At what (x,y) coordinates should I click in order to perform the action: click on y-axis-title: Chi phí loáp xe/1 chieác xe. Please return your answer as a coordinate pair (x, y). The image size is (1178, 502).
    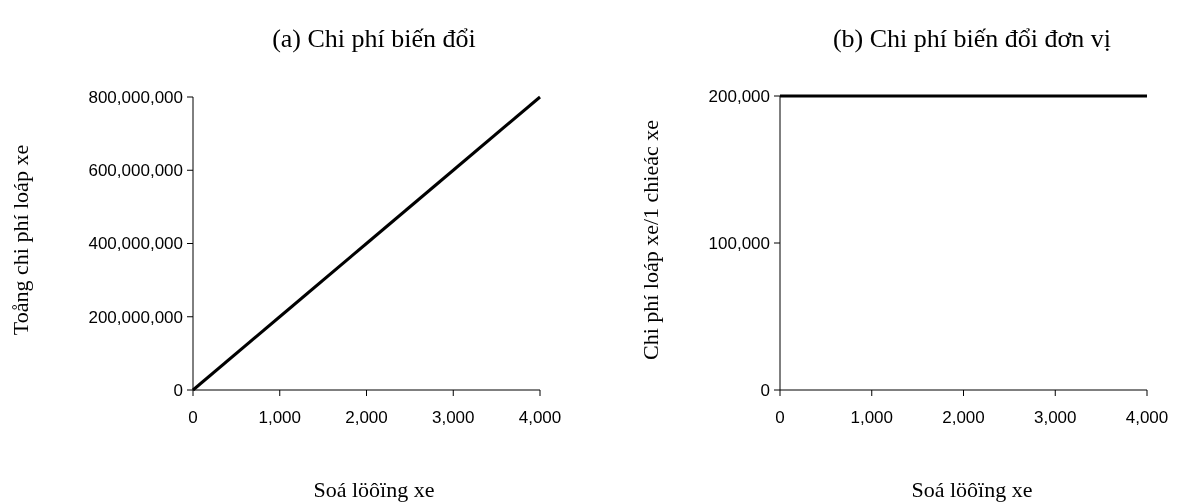
    Looking at the image, I should click on (650, 240).